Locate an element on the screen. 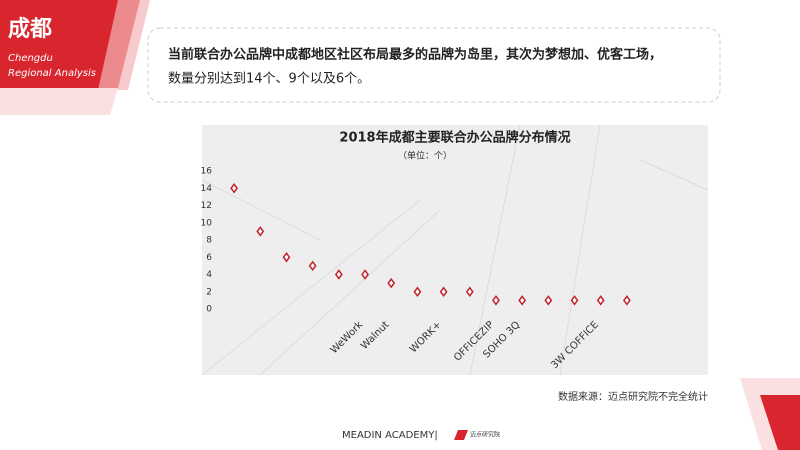 This screenshot has height=450, width=800. y-tick-label: 8 is located at coordinates (209, 241).